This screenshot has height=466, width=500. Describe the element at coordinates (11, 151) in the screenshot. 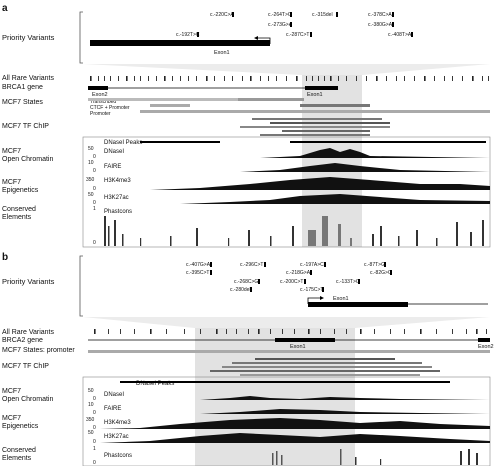

I see `open-chromatin-label-line1: MCF7` at that location.